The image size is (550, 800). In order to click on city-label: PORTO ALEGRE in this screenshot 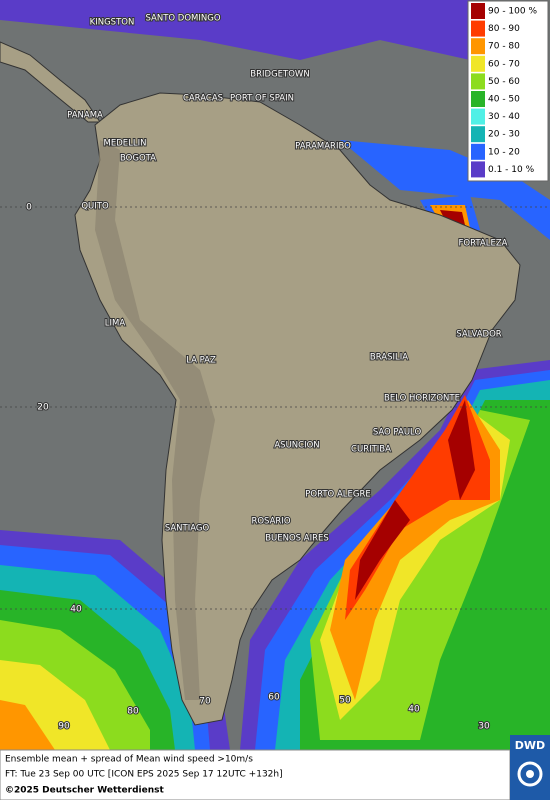, I will do `click(337, 495)`.